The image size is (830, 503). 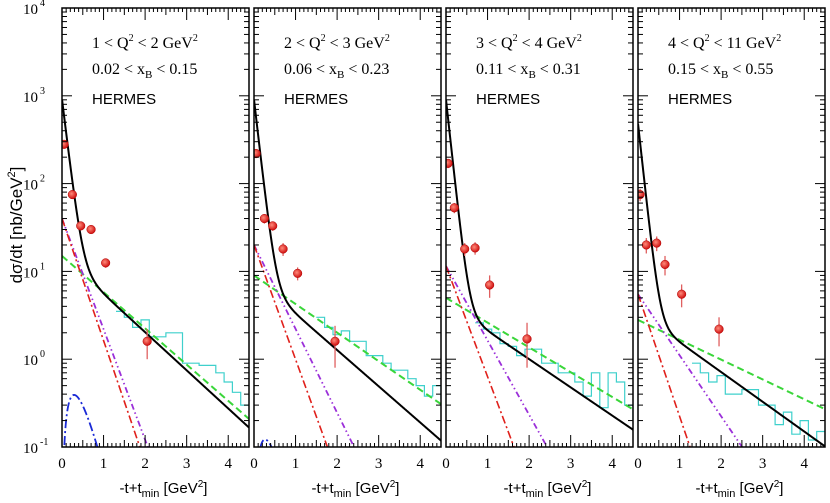 I want to click on y-axis-label: dσ/dt [nb/GeV2], so click(x=16, y=225).